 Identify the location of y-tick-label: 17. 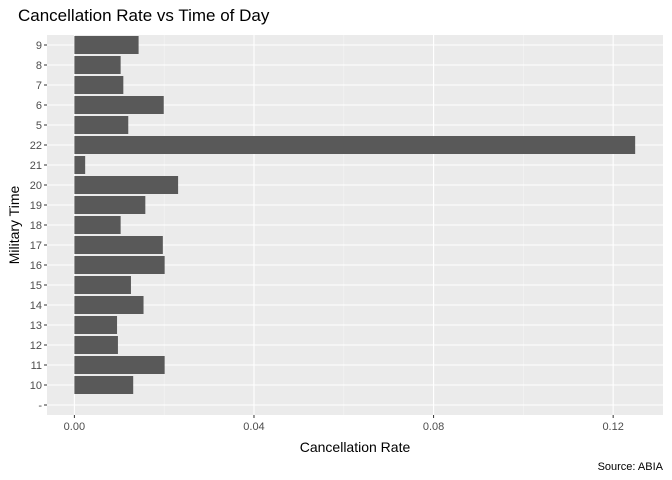
(36, 246).